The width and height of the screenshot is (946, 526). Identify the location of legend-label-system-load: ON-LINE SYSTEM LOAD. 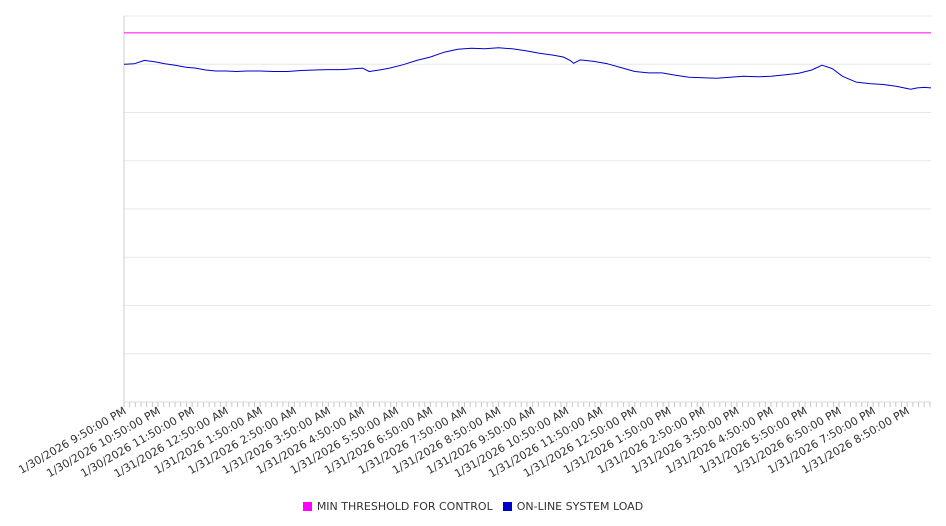
(580, 506).